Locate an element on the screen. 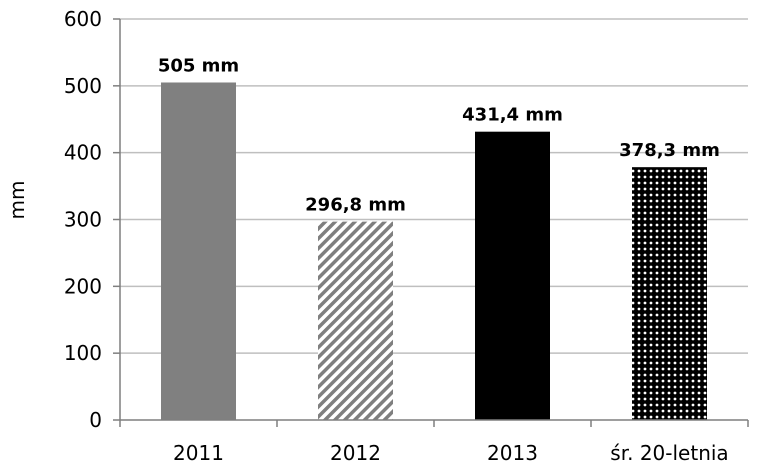 This screenshot has width=758, height=469. y-tick-label: 200 is located at coordinates (83, 286).